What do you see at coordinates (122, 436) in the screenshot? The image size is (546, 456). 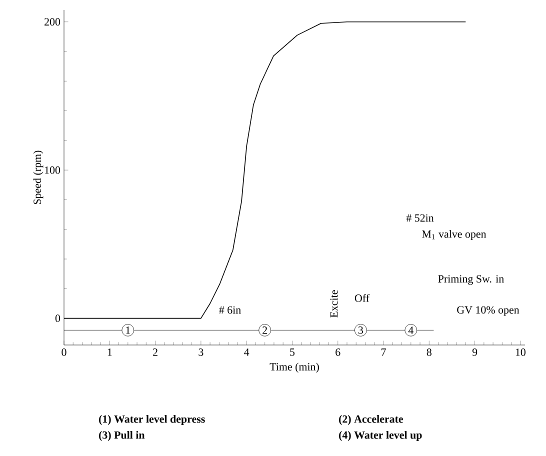 I see `text: (3) Pull in` at bounding box center [122, 436].